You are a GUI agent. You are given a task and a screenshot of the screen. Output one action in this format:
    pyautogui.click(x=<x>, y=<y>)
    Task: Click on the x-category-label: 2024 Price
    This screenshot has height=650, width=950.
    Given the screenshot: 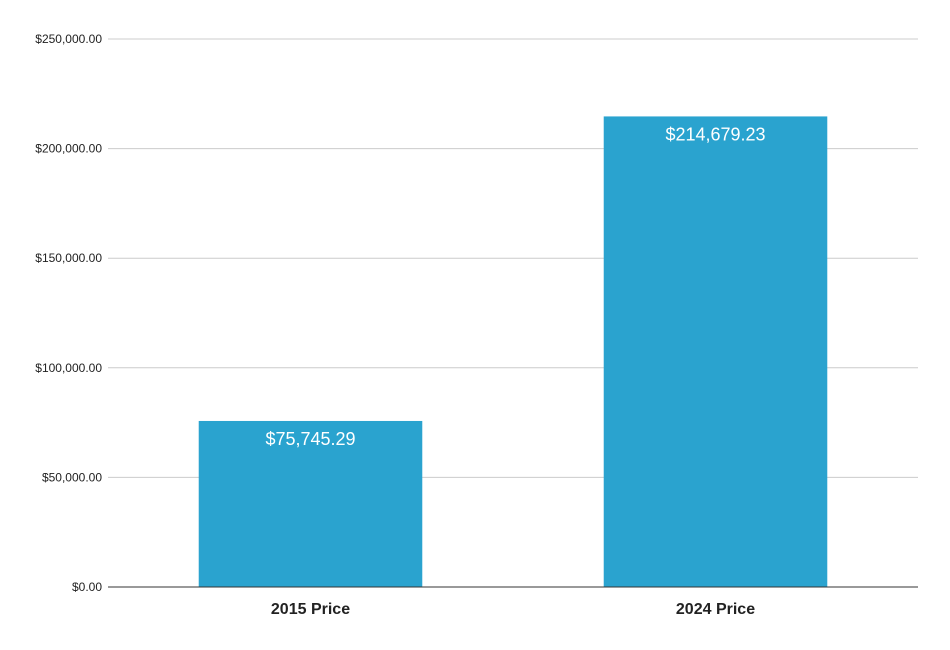 What is the action you would take?
    pyautogui.click(x=715, y=609)
    